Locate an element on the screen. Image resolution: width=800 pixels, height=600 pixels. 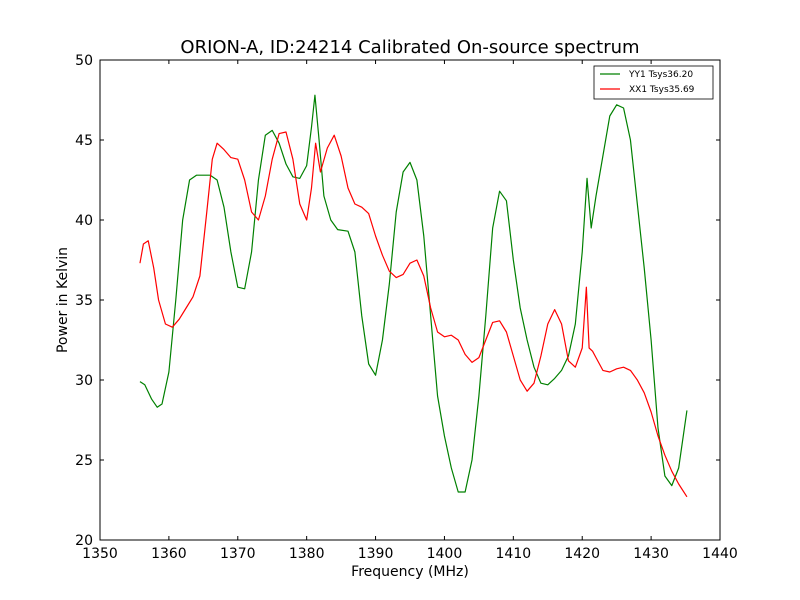
legend-box is located at coordinates (653, 82).